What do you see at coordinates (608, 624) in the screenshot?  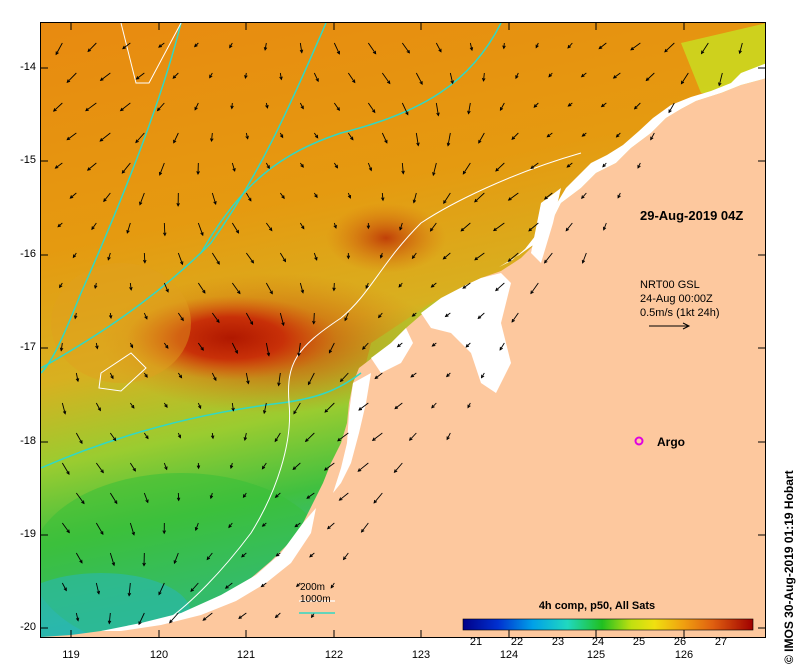 I see `colorbar` at bounding box center [608, 624].